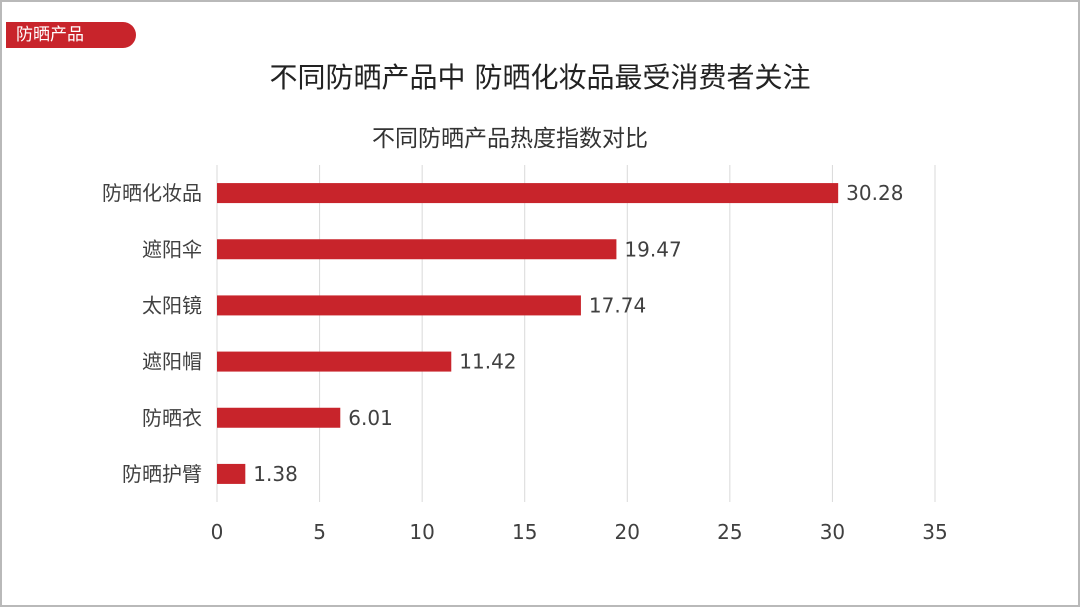 This screenshot has height=607, width=1080. I want to click on x-tick-label: 25, so click(729, 532).